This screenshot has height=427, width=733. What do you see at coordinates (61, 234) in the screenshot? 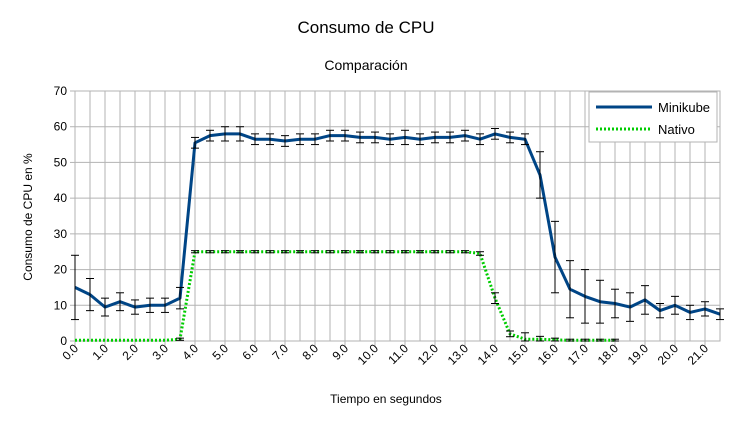
I see `y-tick-label: 30` at bounding box center [61, 234].